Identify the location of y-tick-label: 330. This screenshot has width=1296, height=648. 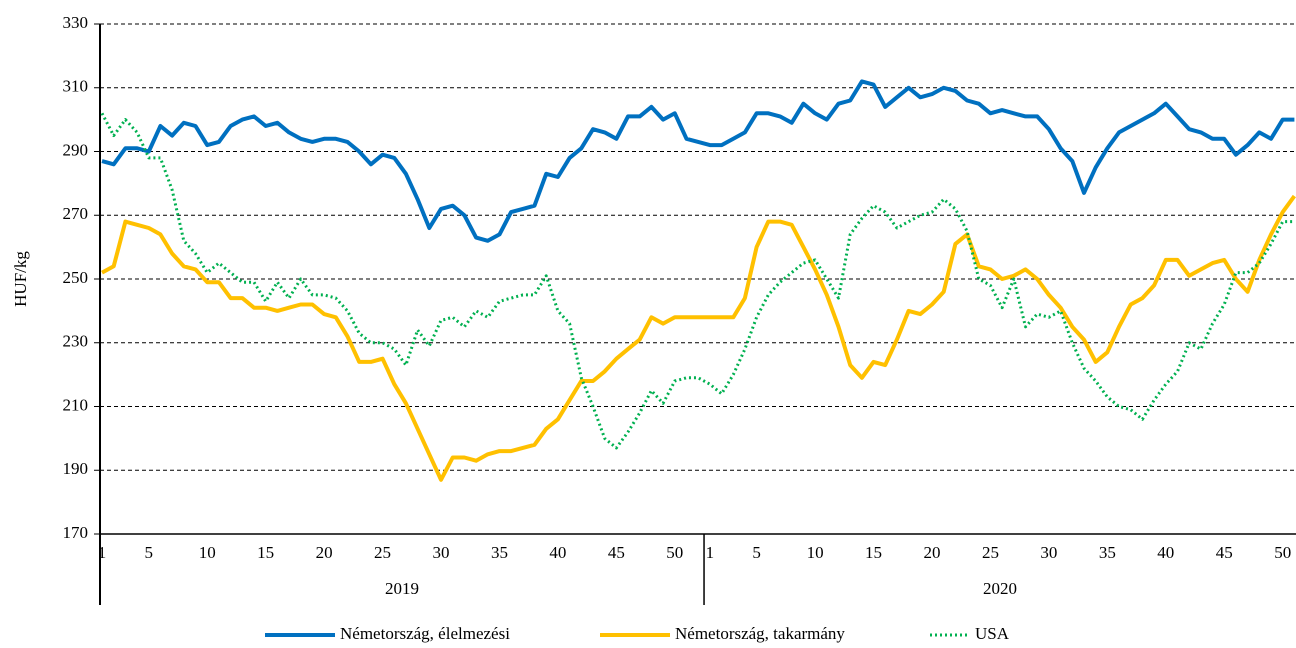
(76, 22).